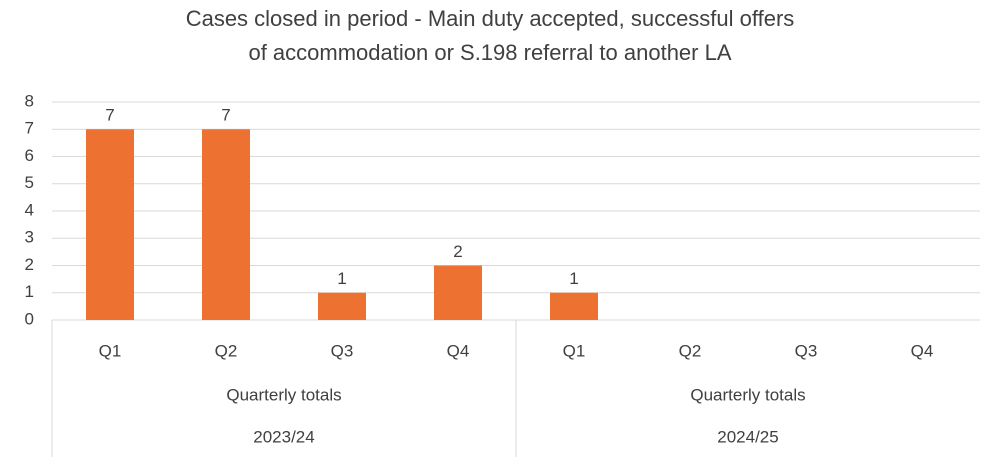 The image size is (983, 457). What do you see at coordinates (29, 291) in the screenshot?
I see `y-tick-label: 1` at bounding box center [29, 291].